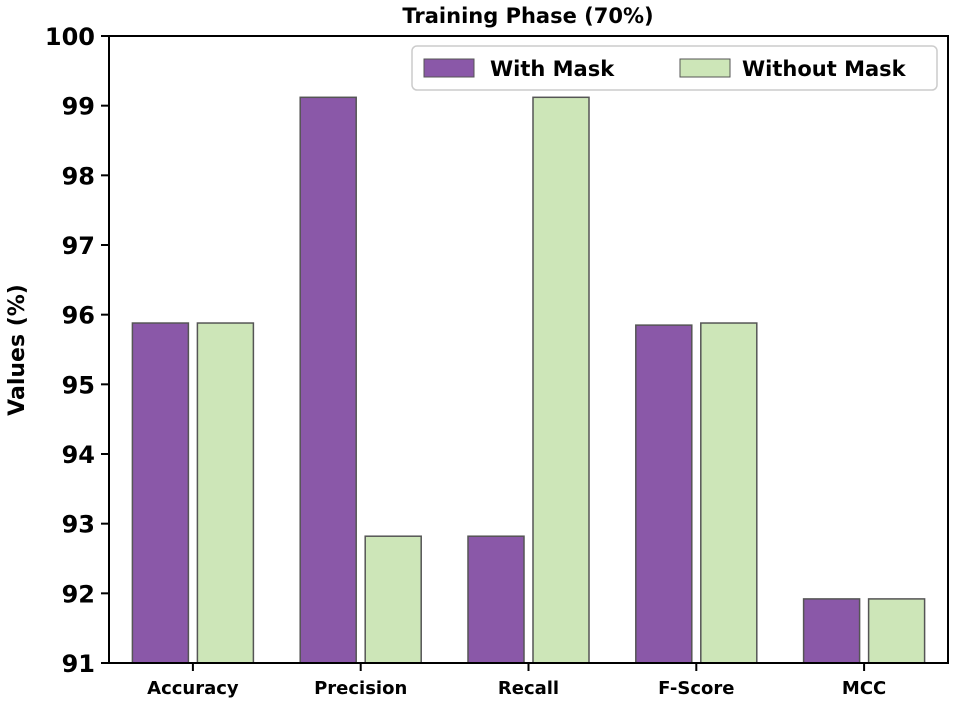 This screenshot has height=702, width=955. What do you see at coordinates (824, 69) in the screenshot?
I see `legend-label-without-mask: Without Mask` at bounding box center [824, 69].